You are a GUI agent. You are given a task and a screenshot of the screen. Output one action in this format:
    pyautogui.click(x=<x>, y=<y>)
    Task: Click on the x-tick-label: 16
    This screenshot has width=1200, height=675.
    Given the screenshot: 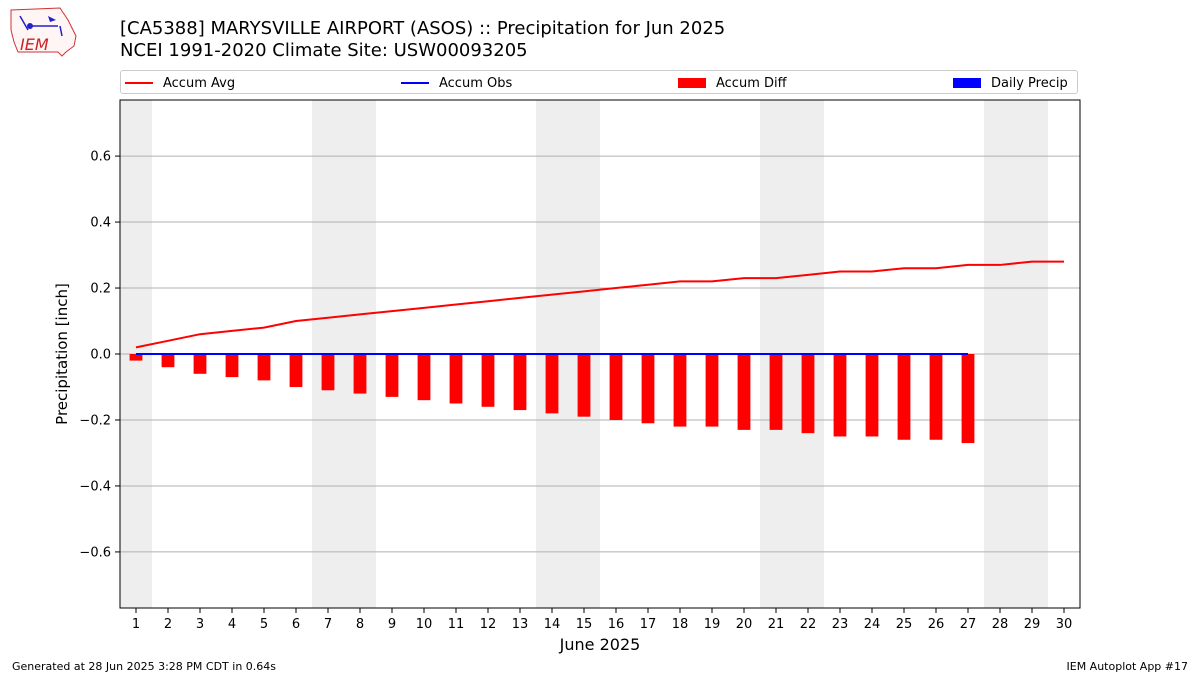 What is the action you would take?
    pyautogui.click(x=616, y=624)
    